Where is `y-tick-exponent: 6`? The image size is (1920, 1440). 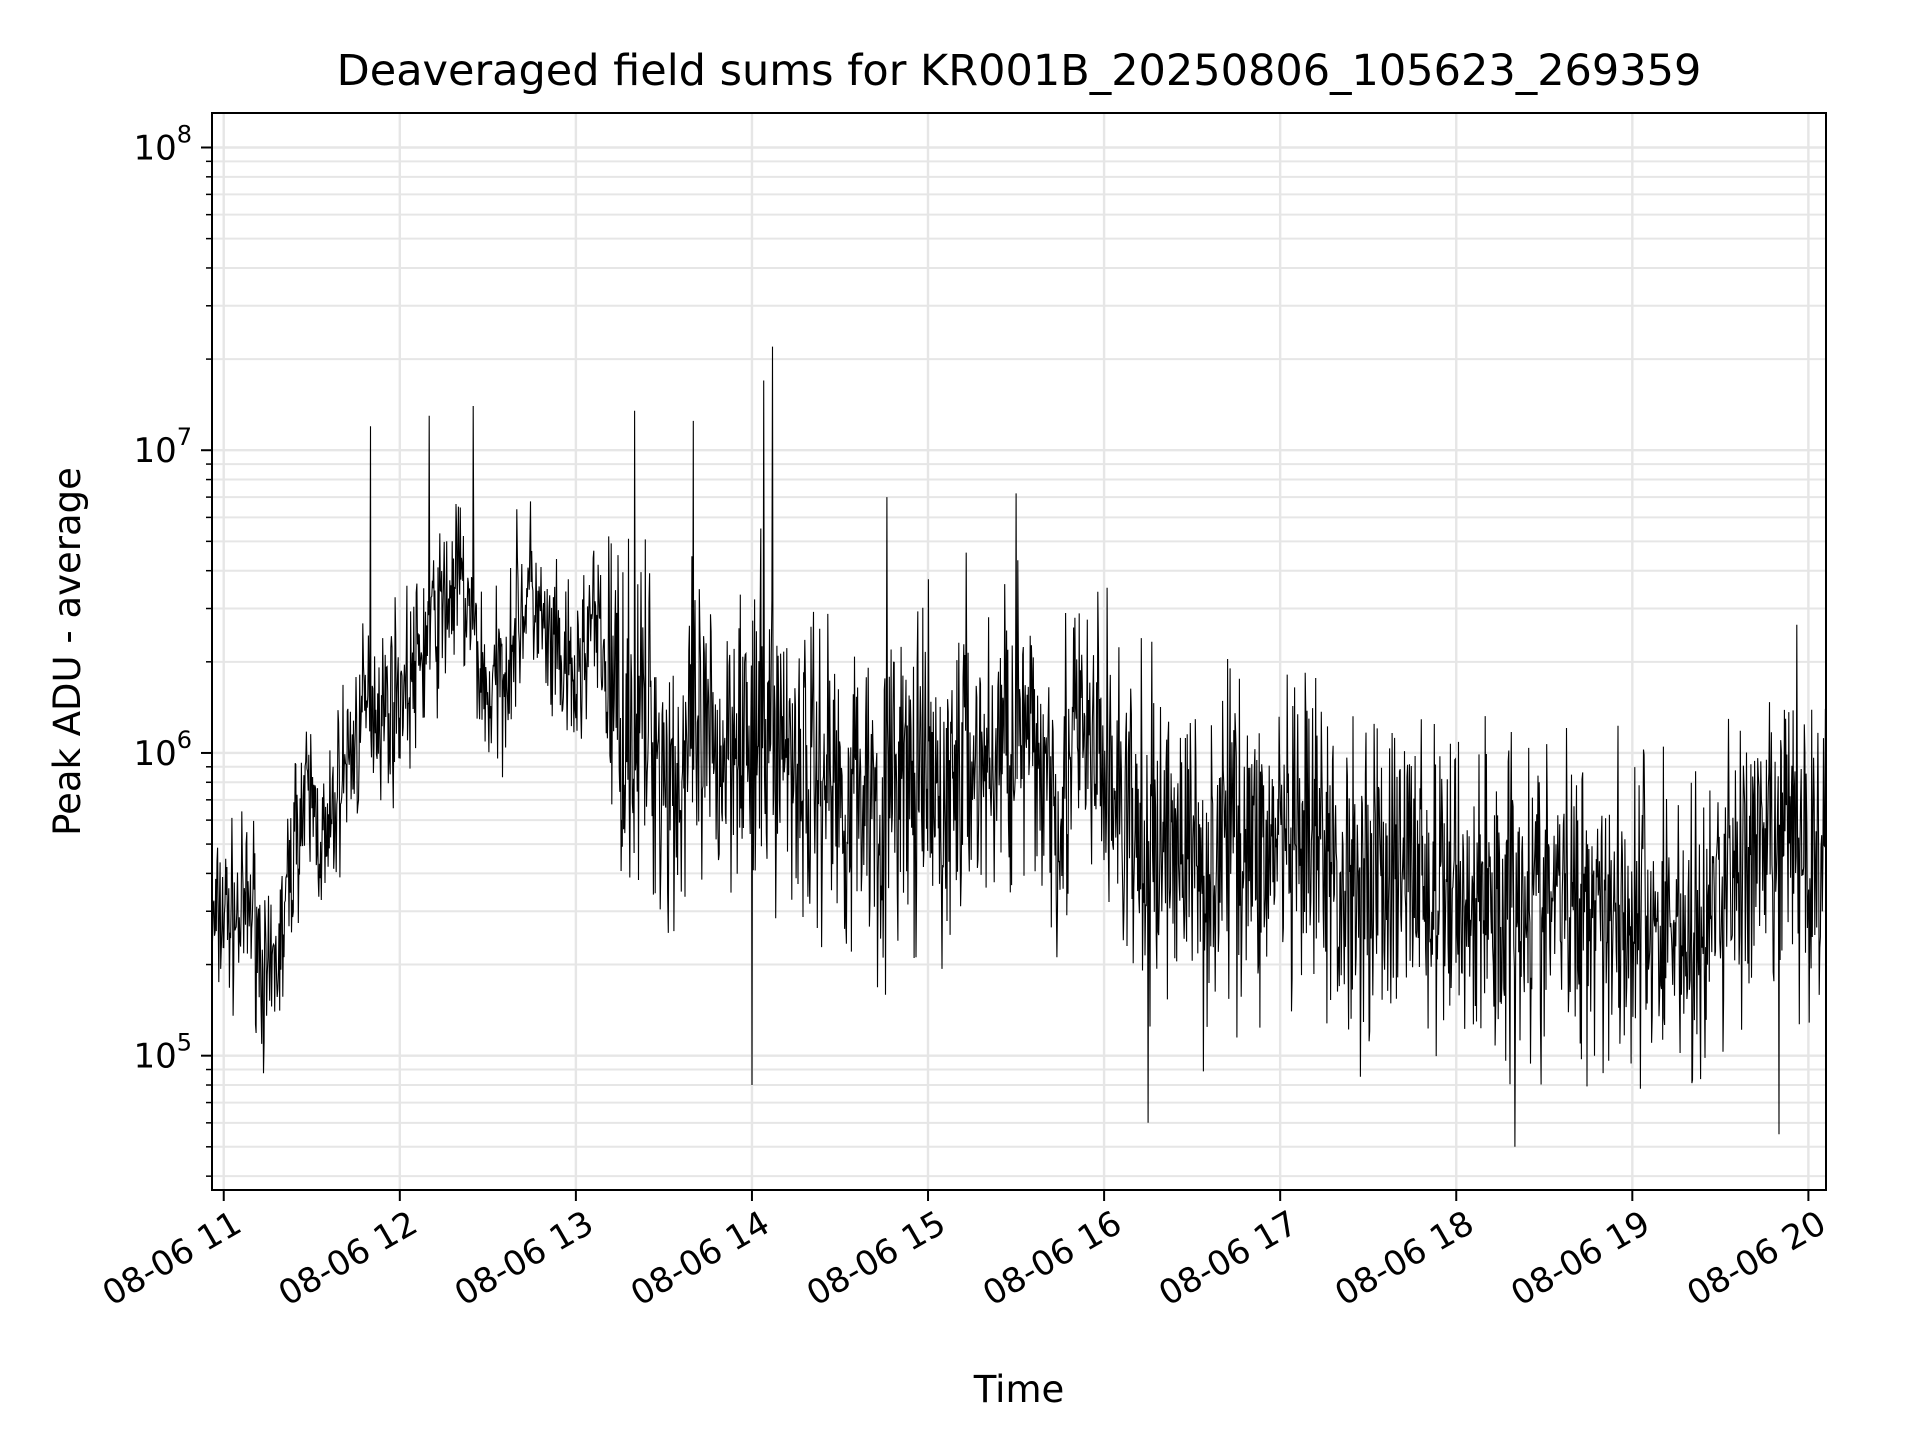 y-tick-exponent: 6 is located at coordinates (184, 740).